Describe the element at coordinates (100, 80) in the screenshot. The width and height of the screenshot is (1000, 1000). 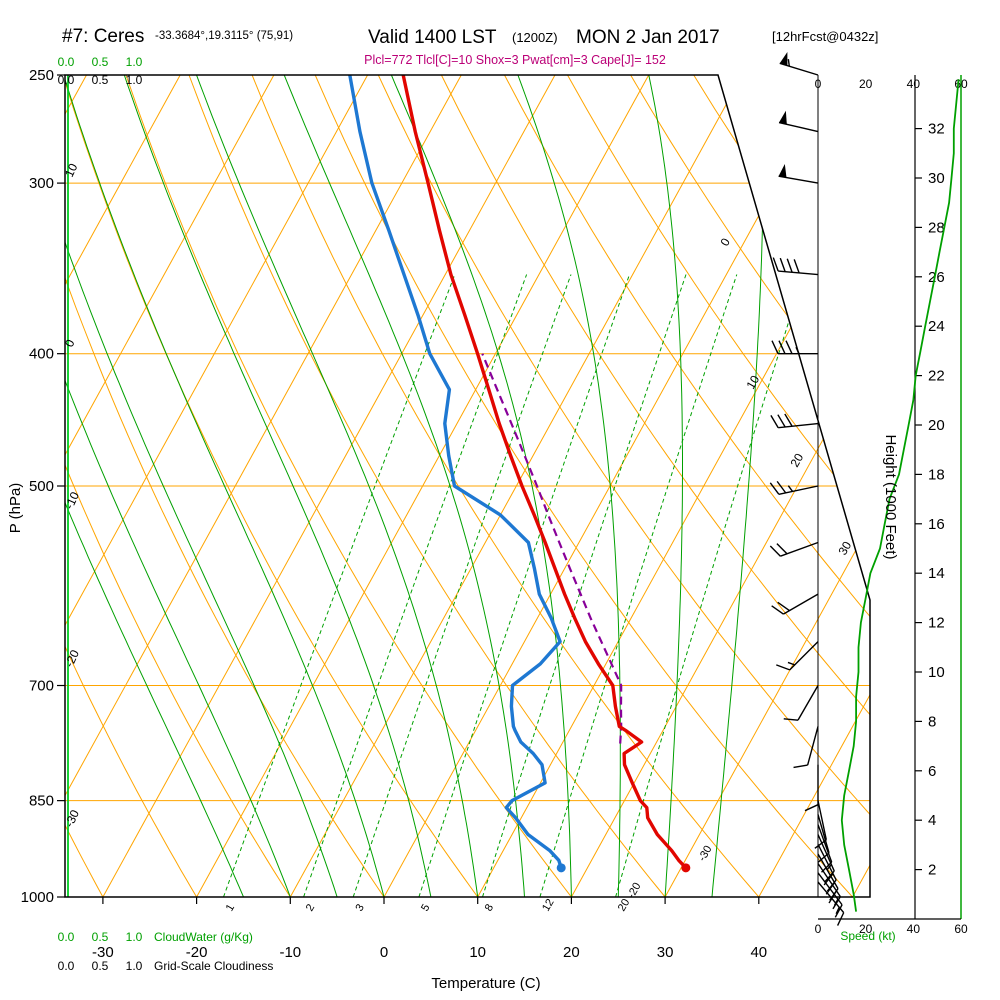
I see `cloudiness-scale-top-05: 0.5` at that location.